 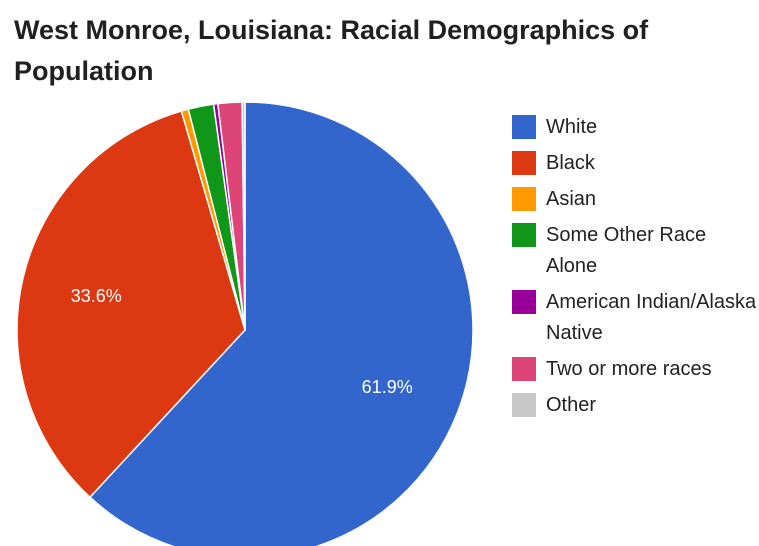 What do you see at coordinates (634, 127) in the screenshot?
I see `legend-item-white: White` at bounding box center [634, 127].